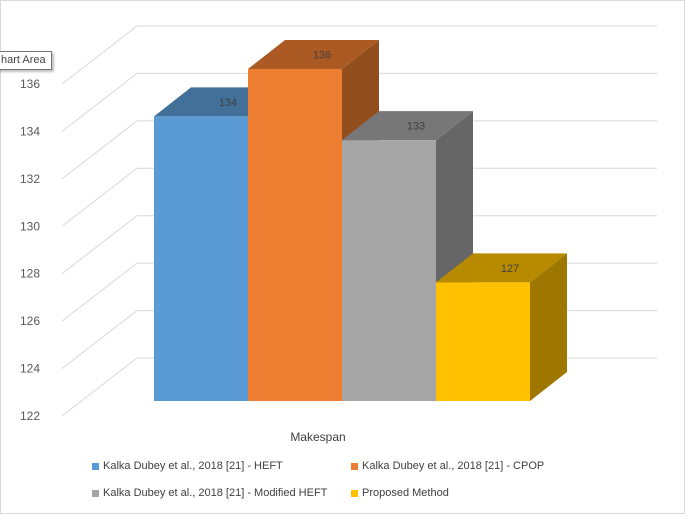  I want to click on legend-label-cpop: Kalka Dubey et al., 2018 [21] - CPOP, so click(453, 466).